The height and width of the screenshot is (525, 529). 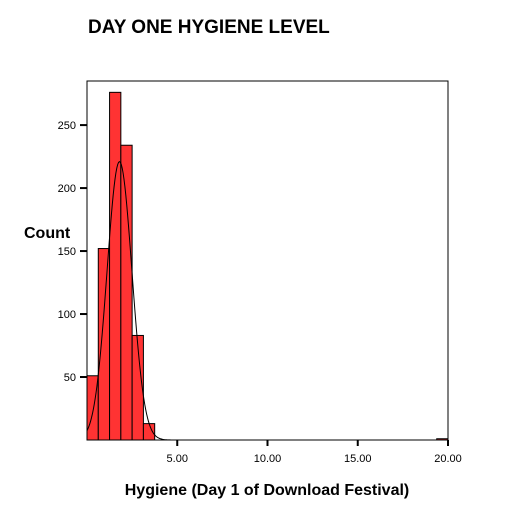 What do you see at coordinates (67, 189) in the screenshot?
I see `y-tick-label: 200` at bounding box center [67, 189].